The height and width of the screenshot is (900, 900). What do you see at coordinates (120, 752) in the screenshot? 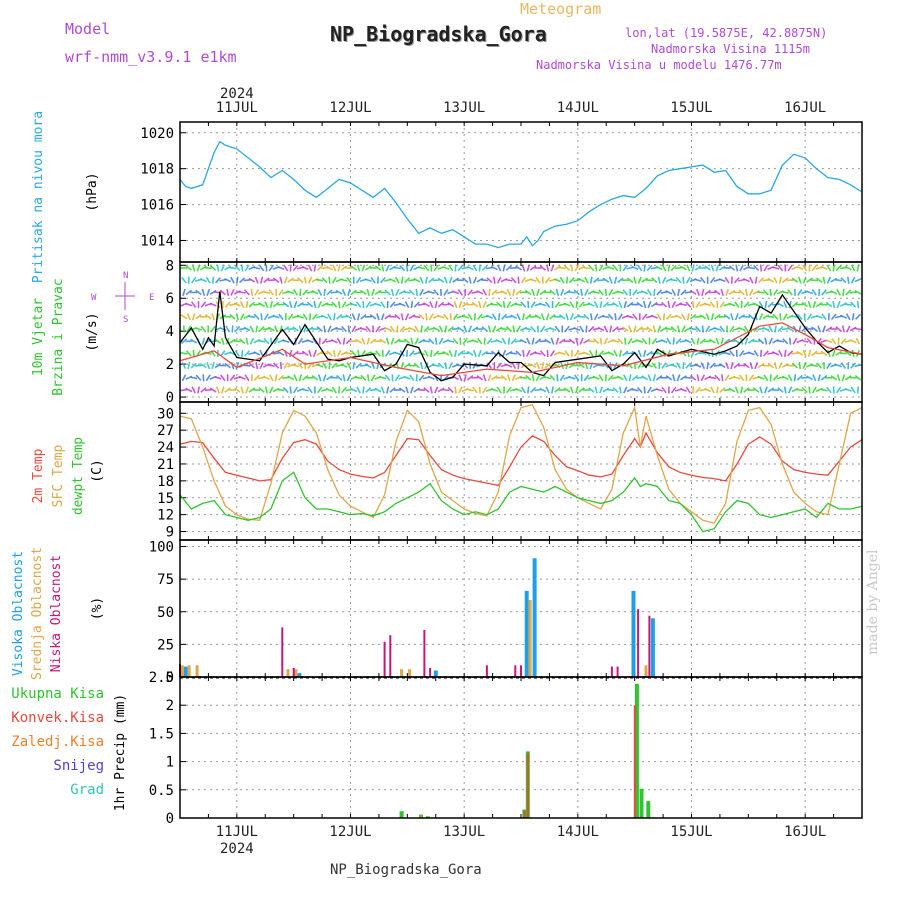
I see `precip-ylabel: 1hr Precip (mm)` at bounding box center [120, 752].